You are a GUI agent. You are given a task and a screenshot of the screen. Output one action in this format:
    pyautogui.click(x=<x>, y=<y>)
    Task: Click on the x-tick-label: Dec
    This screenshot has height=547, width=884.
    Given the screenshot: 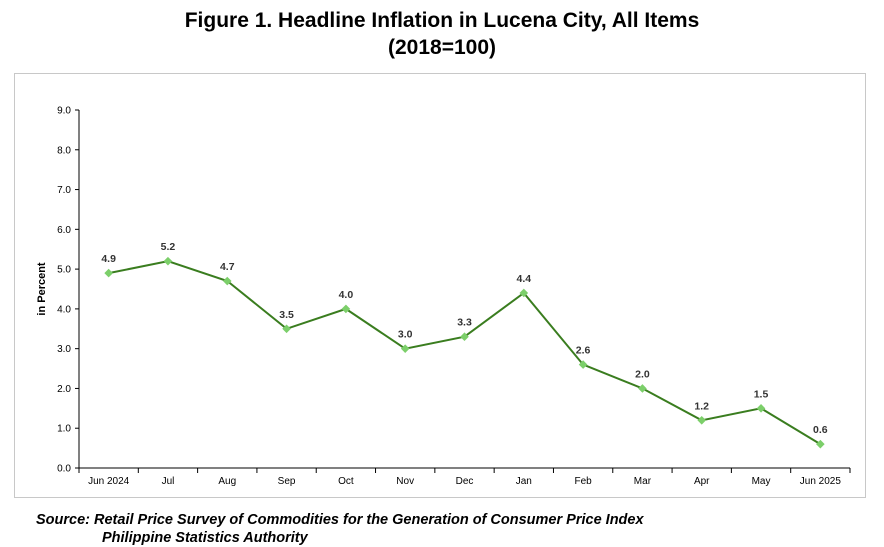 What is the action you would take?
    pyautogui.click(x=465, y=481)
    